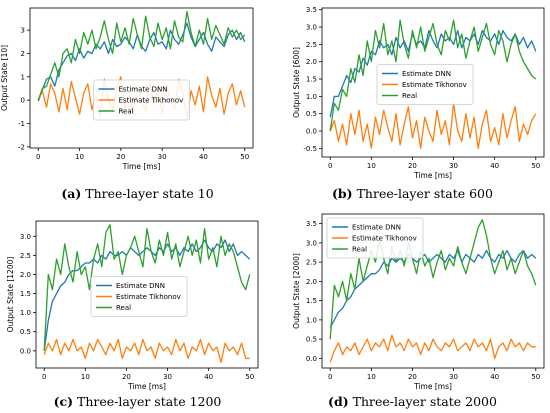 Image resolution: width=550 pixels, height=413 pixels. What do you see at coordinates (21, 147) in the screenshot?
I see `y-tick-label: -2` at bounding box center [21, 147].